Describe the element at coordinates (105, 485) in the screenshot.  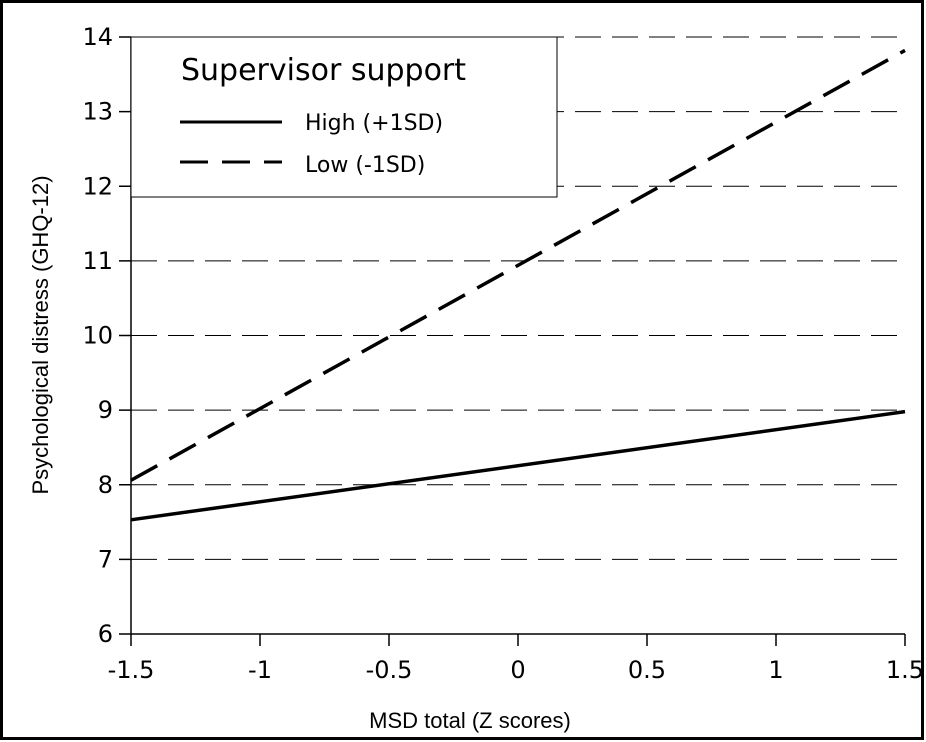
I see `y-tick-label: 8` at that location.